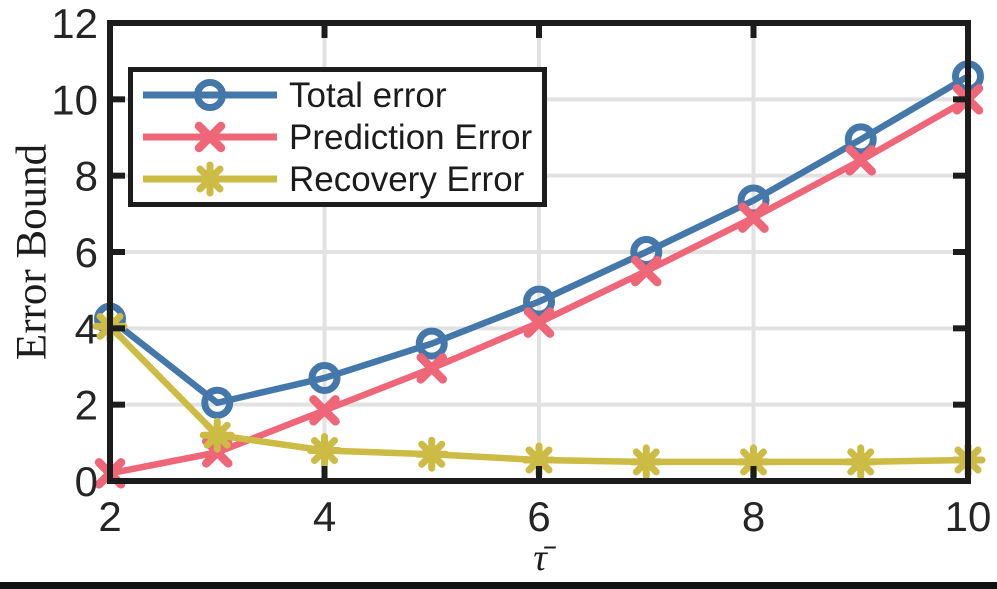 Image resolution: width=997 pixels, height=589 pixels. I want to click on y-tick-label: 10, so click(74, 99).